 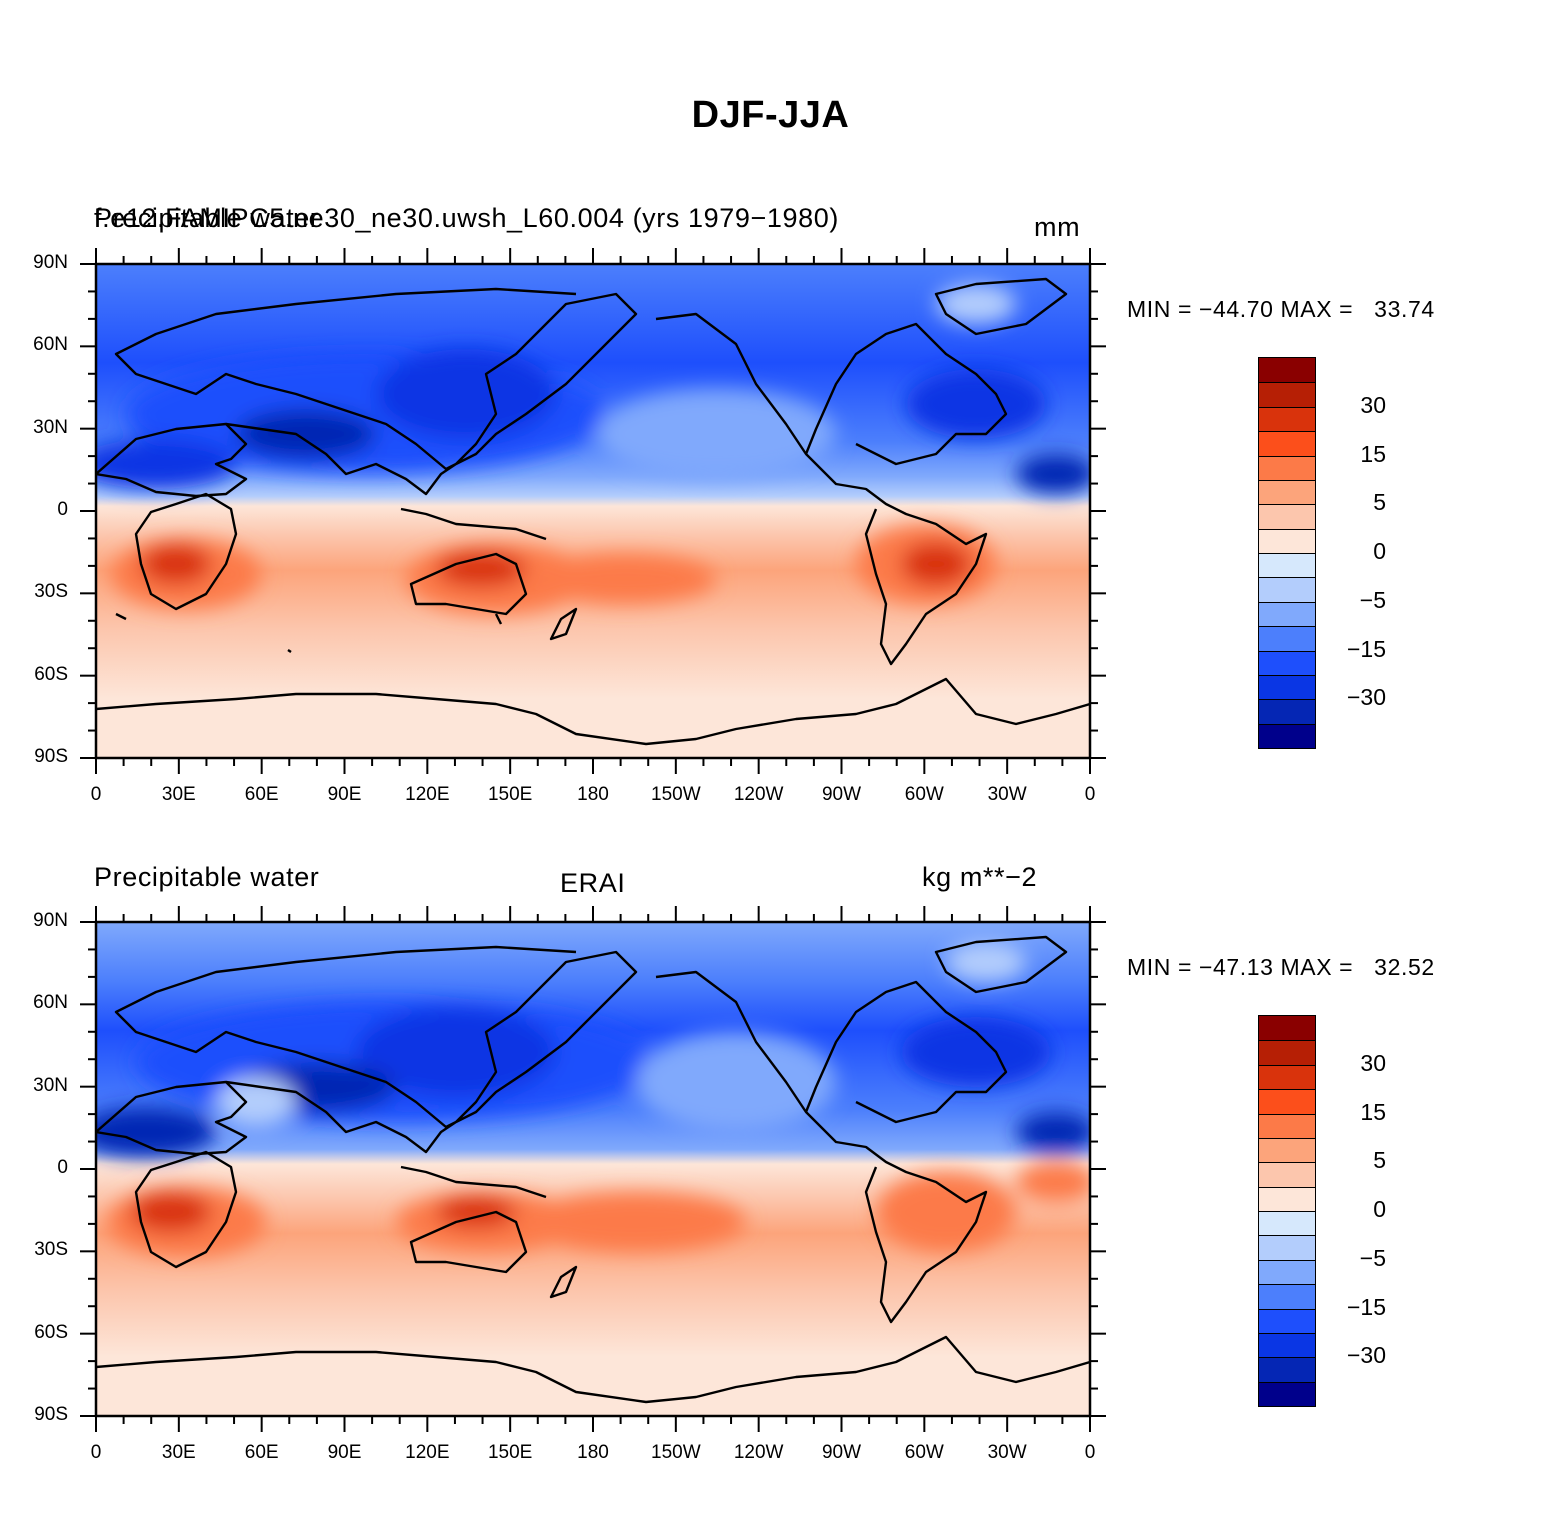 I want to click on figure-title: DJF-JJA, so click(x=770, y=115).